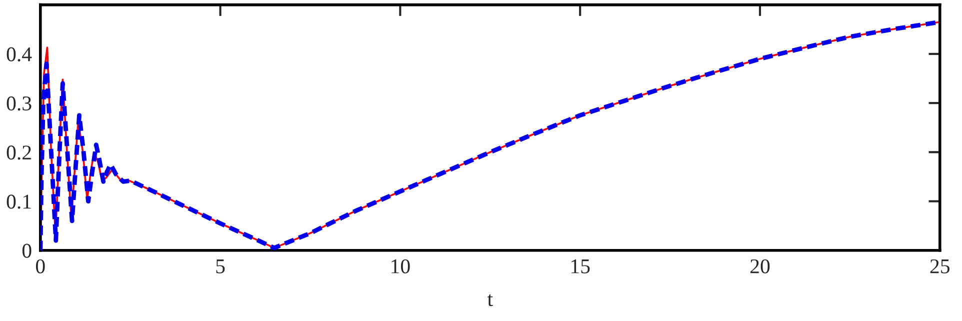 Image resolution: width=962 pixels, height=321 pixels. Describe the element at coordinates (40, 266) in the screenshot. I see `x-tick-label: 0` at that location.